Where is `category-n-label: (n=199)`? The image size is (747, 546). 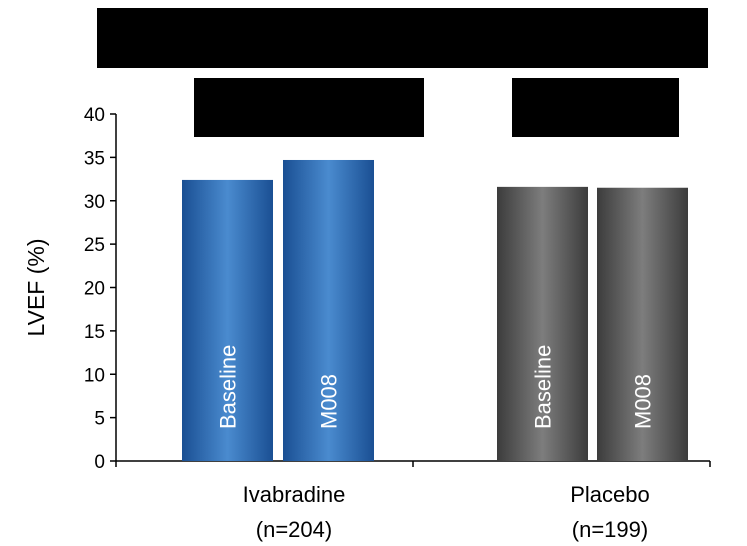 category-n-label: (n=199) is located at coordinates (610, 529).